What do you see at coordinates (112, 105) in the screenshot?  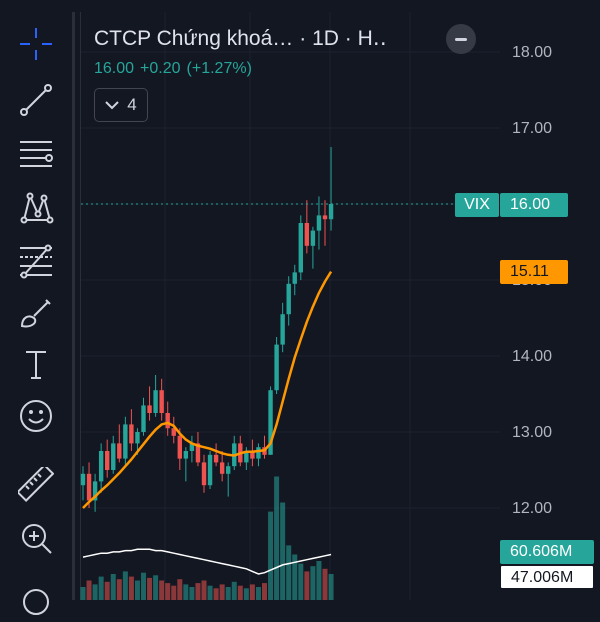 I see `chevron-down-icon` at bounding box center [112, 105].